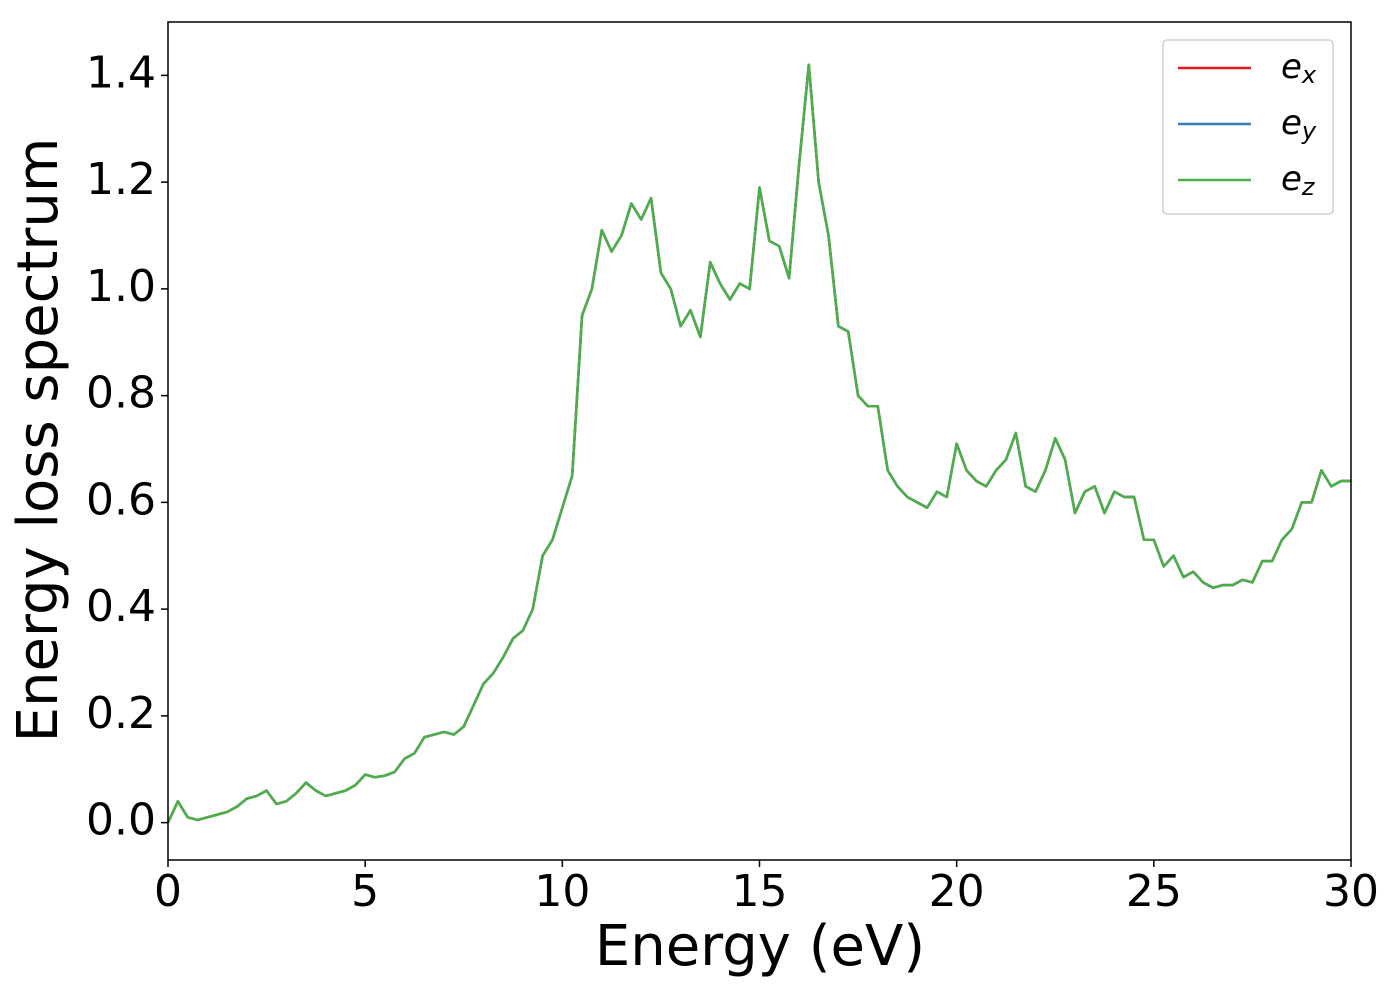 Image resolution: width=1400 pixels, height=1000 pixels. What do you see at coordinates (760, 946) in the screenshot?
I see `x-axis-label: Energy (eV)` at bounding box center [760, 946].